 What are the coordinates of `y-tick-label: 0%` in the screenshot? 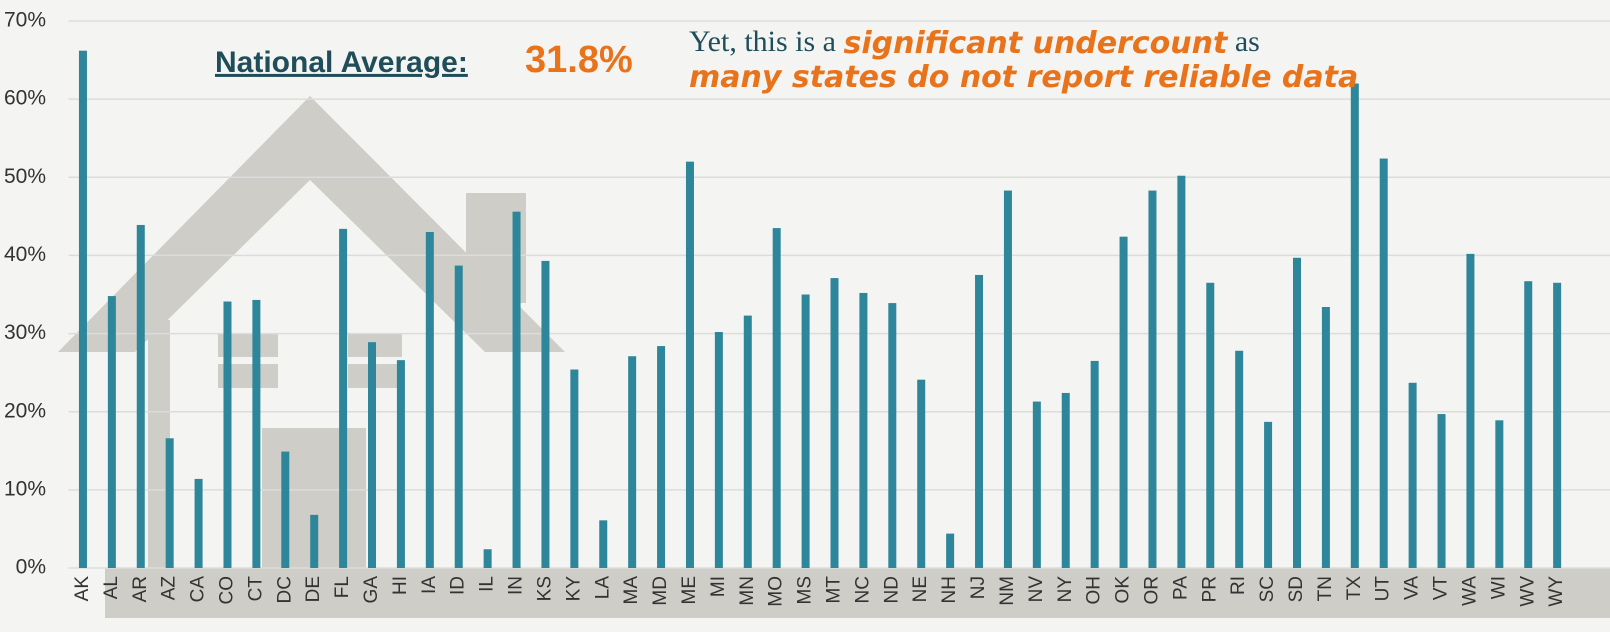 It's located at (31, 567).